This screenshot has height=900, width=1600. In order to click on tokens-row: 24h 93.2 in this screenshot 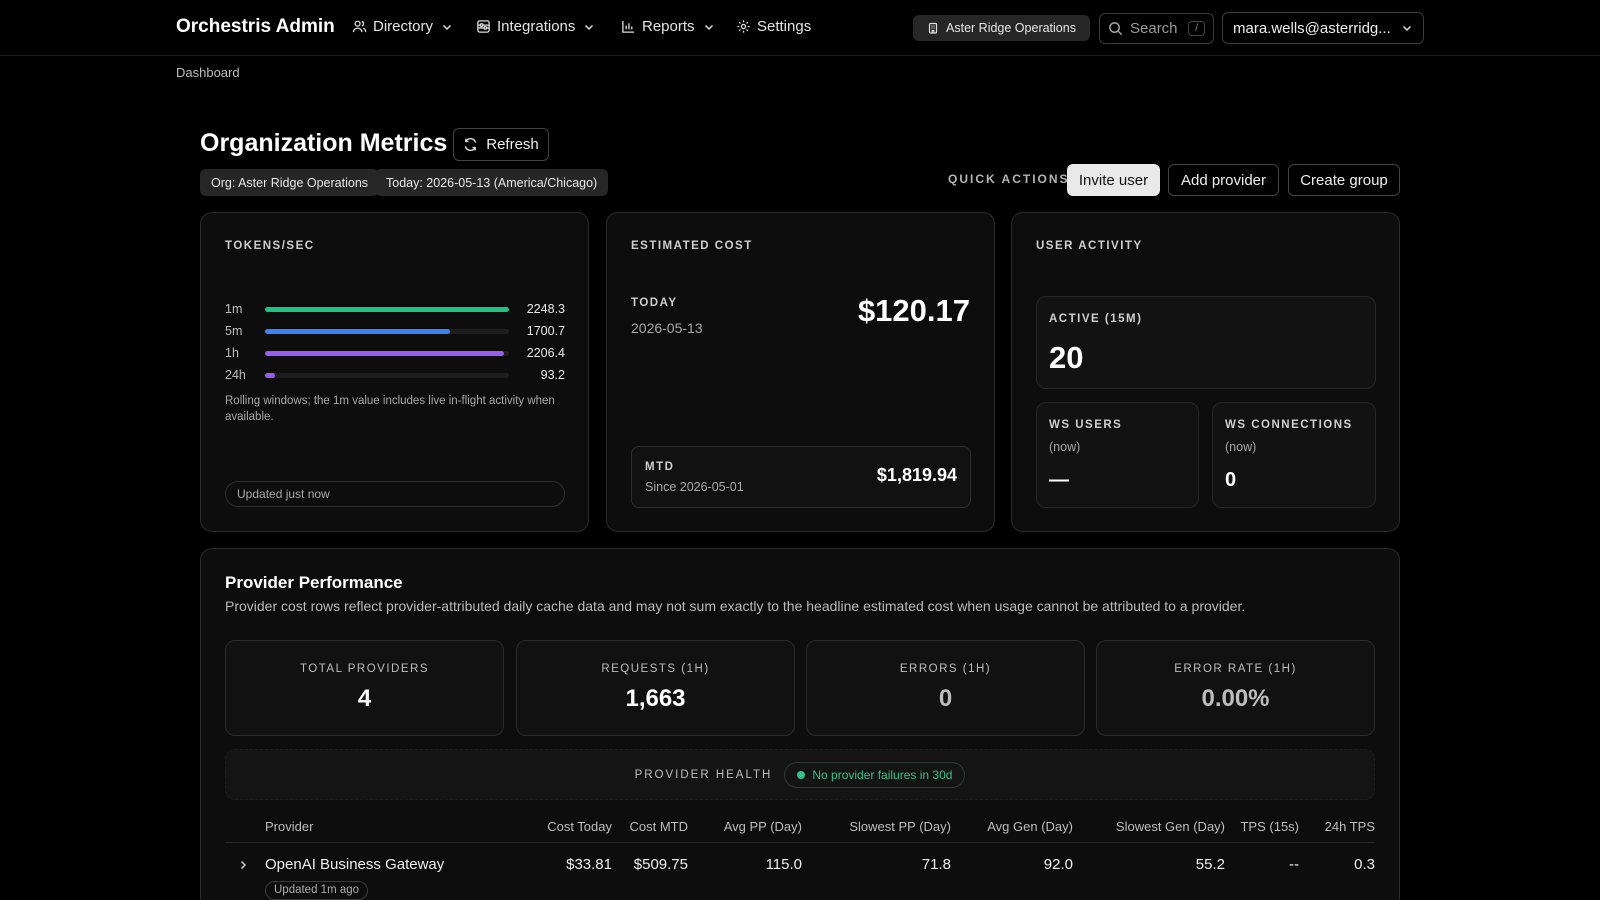, I will do `click(395, 375)`.